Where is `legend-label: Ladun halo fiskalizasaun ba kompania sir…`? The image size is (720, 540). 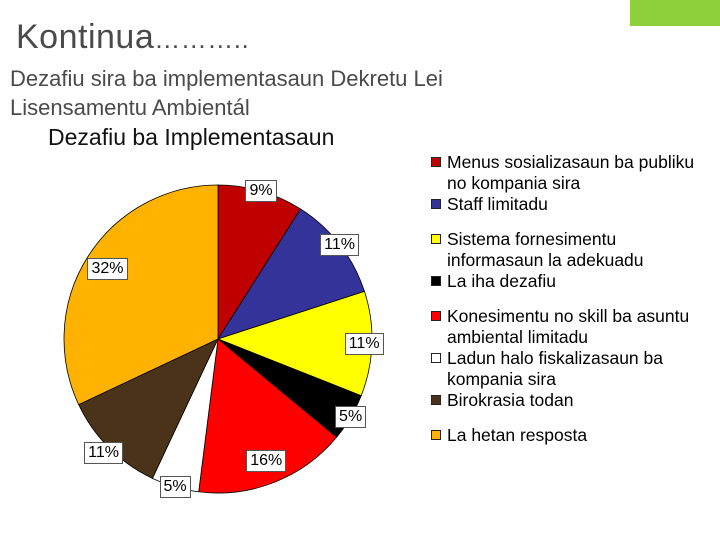 legend-label: Ladun halo fiskalizasaun ba kompania sir… is located at coordinates (555, 368).